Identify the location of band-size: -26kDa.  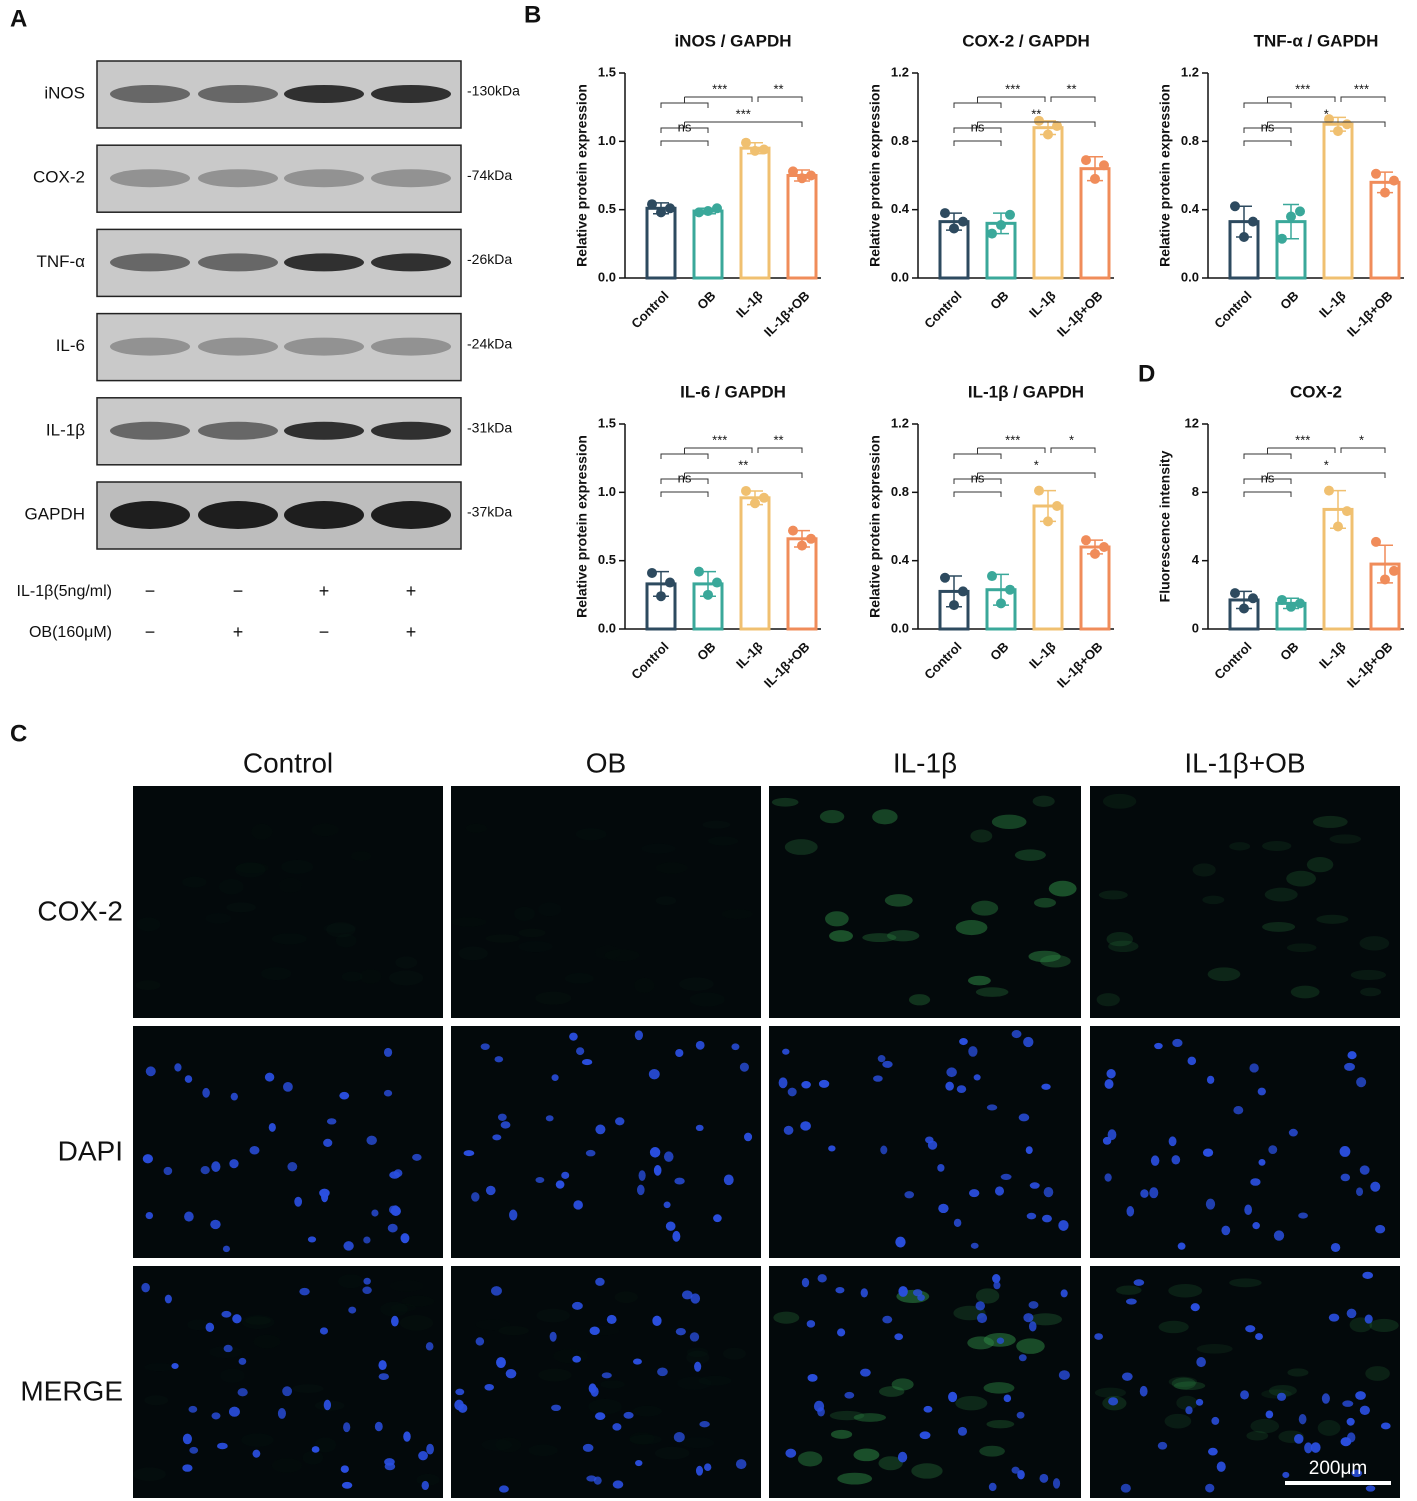
(489, 259).